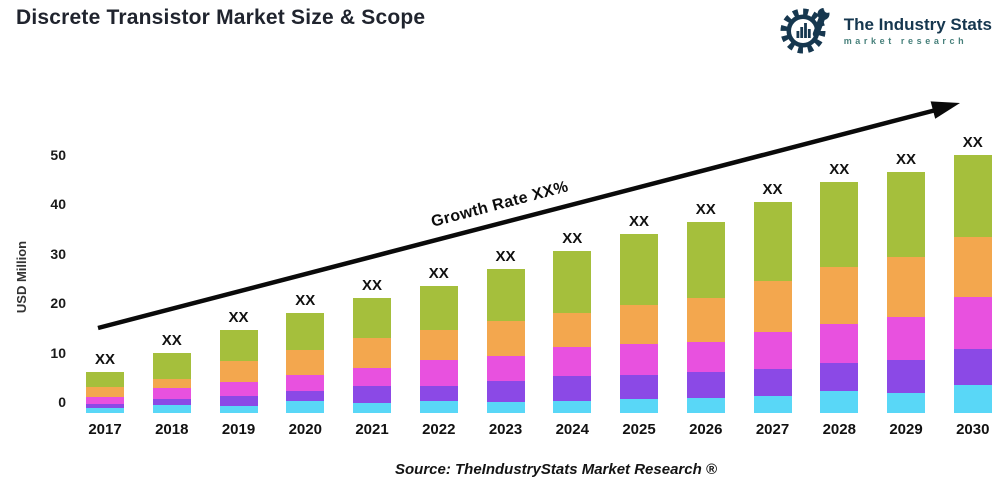 This screenshot has width=1000, height=500. I want to click on x-tick-label: 2028, so click(839, 429).